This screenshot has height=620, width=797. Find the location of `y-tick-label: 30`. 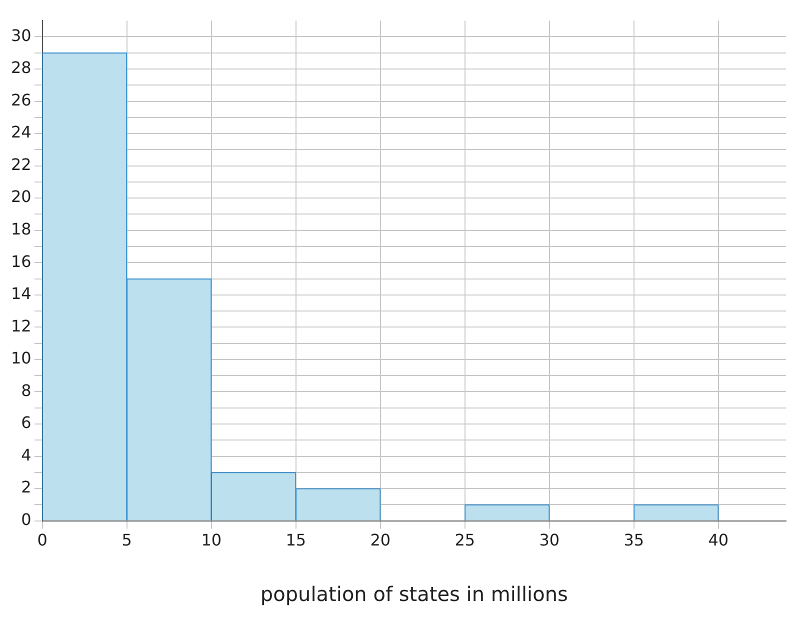

y-tick-label: 30 is located at coordinates (21, 35).